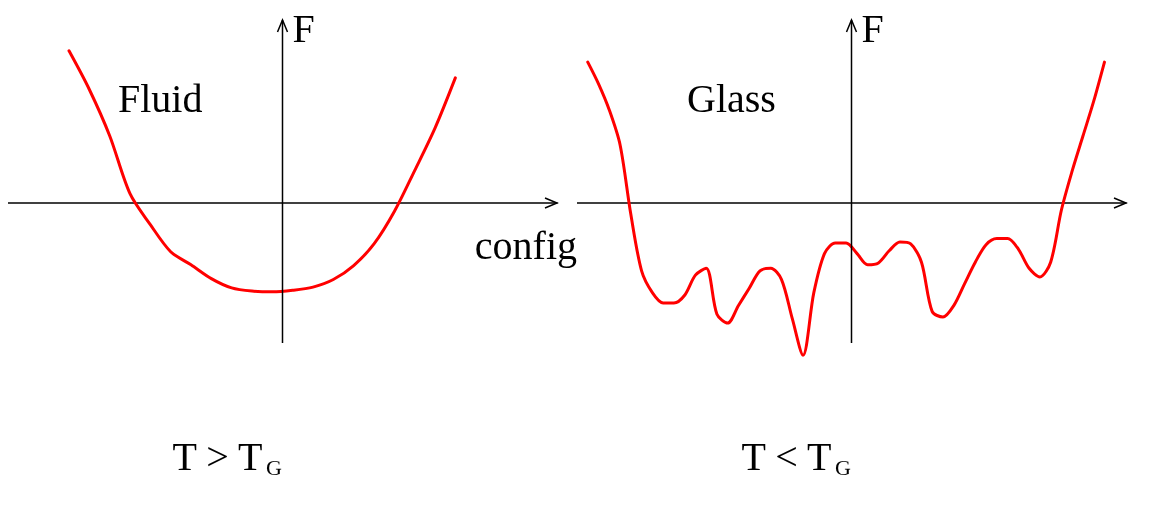 This screenshot has height=507, width=1154. I want to click on x-axis-title: config, so click(525, 245).